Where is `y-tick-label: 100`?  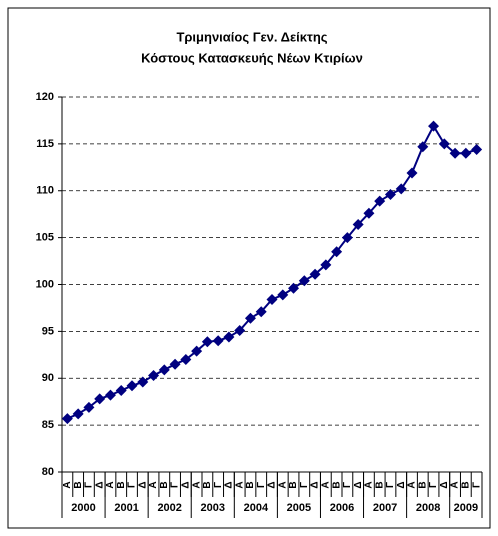 y-tick-label: 100 is located at coordinates (45, 284).